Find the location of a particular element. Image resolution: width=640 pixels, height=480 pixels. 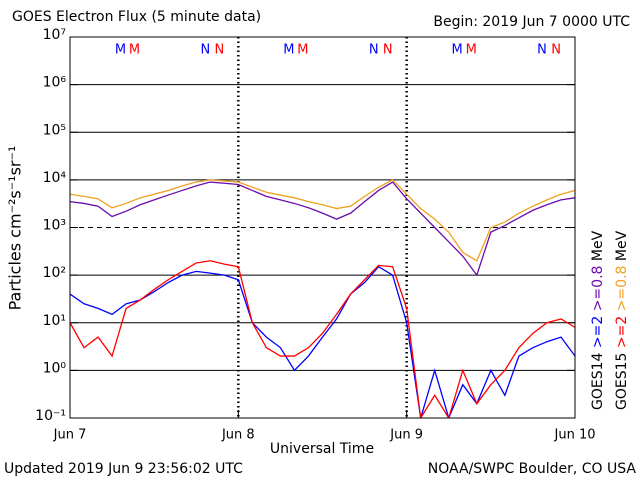

y-tick-label: 10⁷ is located at coordinates (54, 35).